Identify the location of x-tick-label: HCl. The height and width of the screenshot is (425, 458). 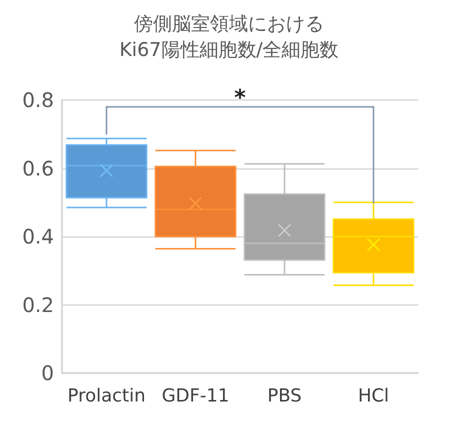
(374, 396).